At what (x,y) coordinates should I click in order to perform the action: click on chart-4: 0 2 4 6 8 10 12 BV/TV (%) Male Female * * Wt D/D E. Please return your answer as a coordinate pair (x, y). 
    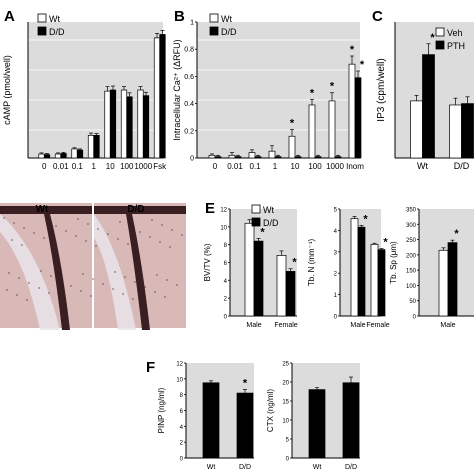
    Looking at the image, I should click on (250, 264).